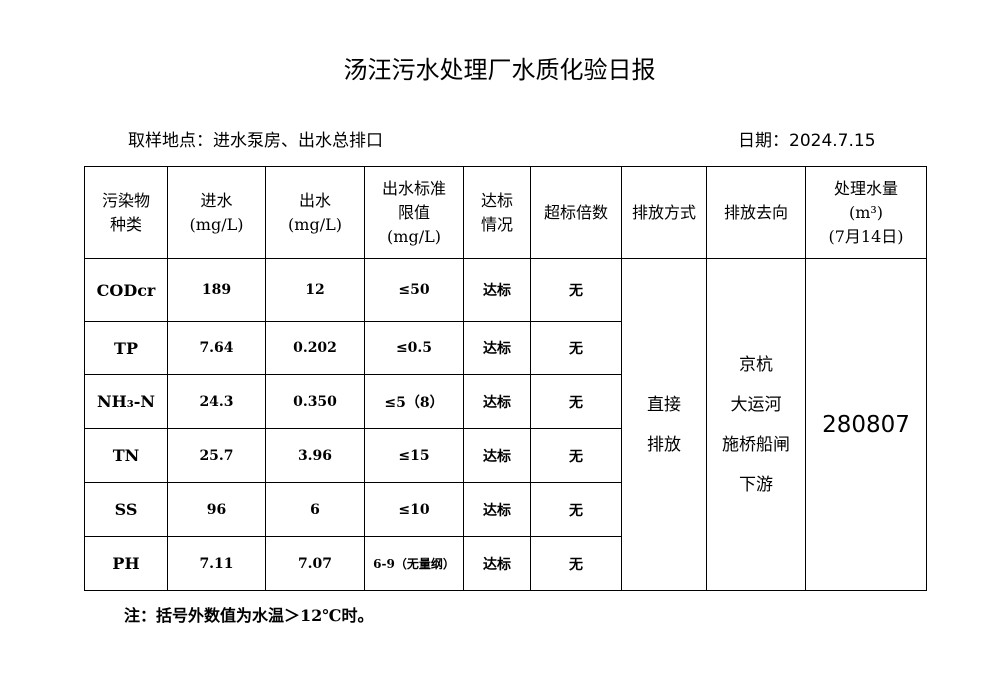 This screenshot has width=999, height=688. What do you see at coordinates (126, 290) in the screenshot?
I see `cell-name: CODcr` at bounding box center [126, 290].